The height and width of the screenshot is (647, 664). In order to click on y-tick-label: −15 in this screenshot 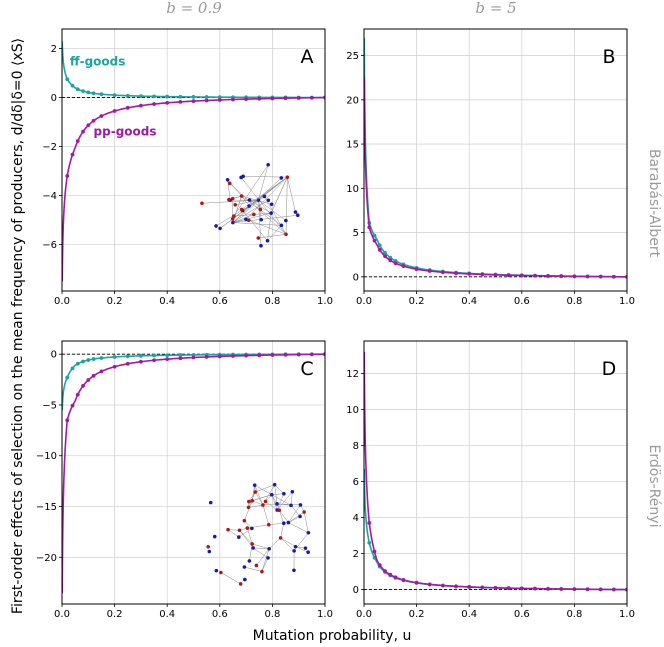, I will do `click(46, 507)`.